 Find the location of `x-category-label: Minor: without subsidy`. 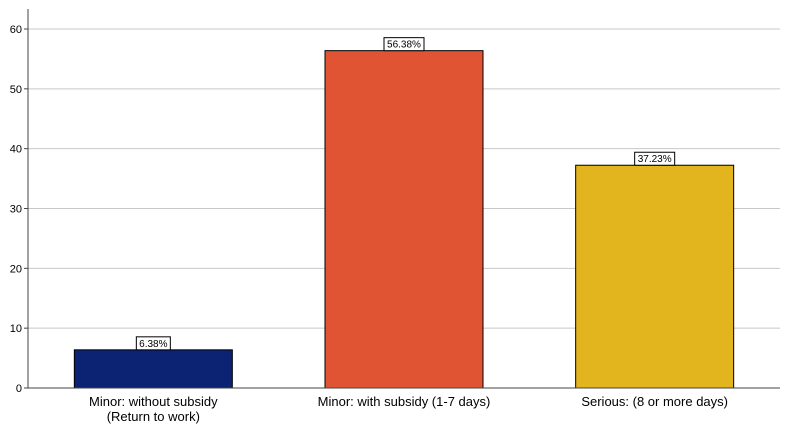

x-category-label: Minor: without subsidy is located at coordinates (153, 401).